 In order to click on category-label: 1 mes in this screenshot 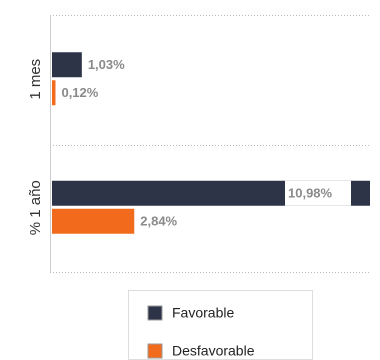, I will do `click(35, 79)`.